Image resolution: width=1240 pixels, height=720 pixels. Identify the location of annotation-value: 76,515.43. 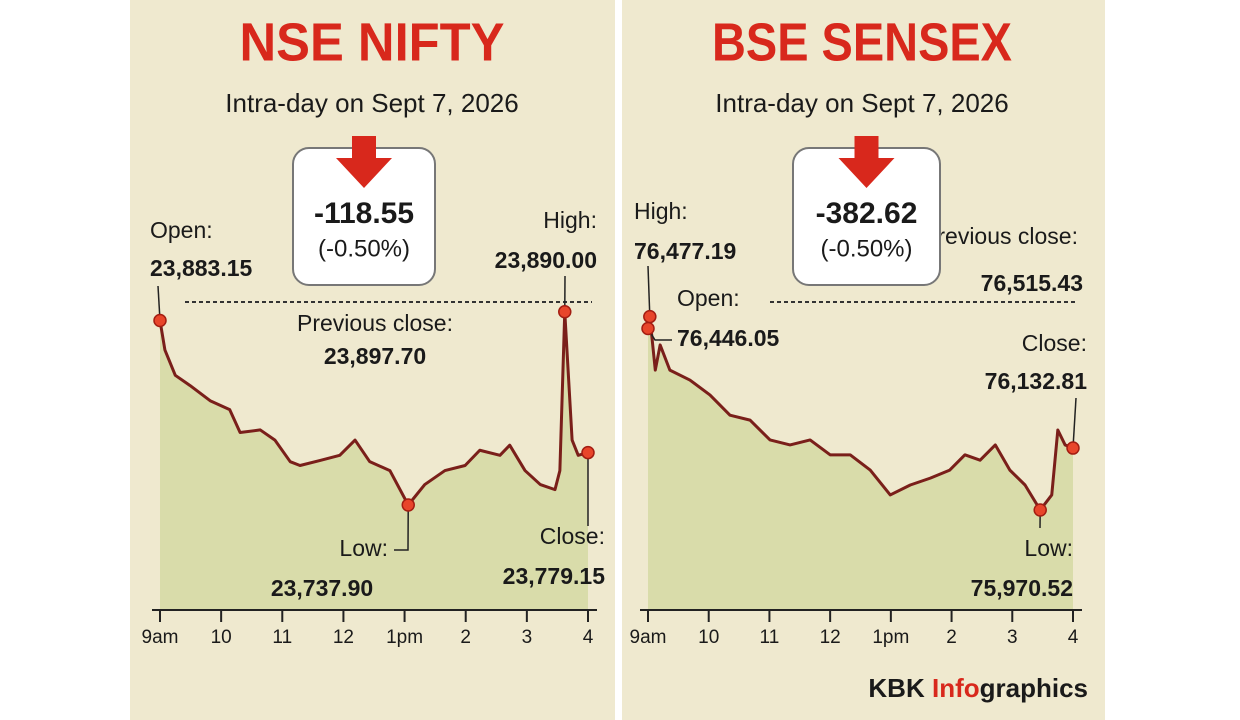
(1032, 283).